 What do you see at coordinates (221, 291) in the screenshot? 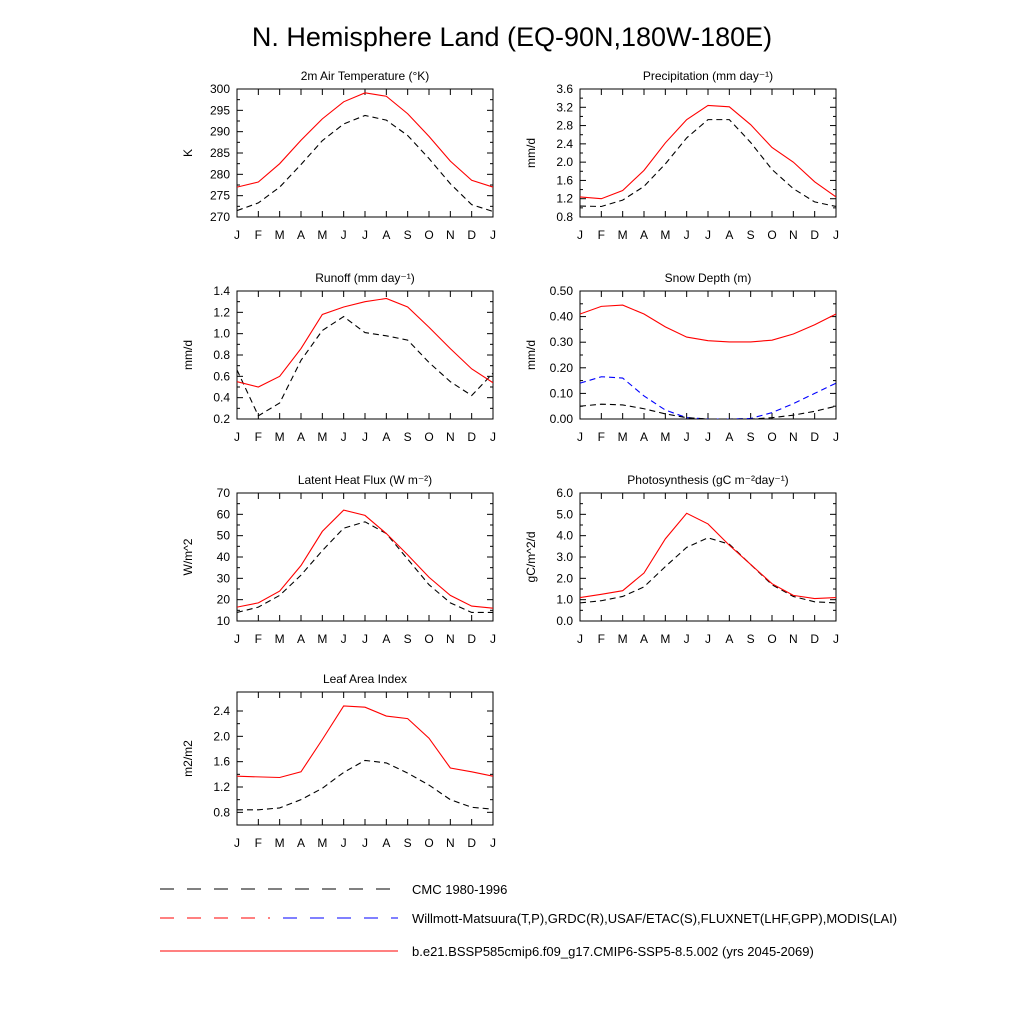
I see `y-tick-label: 1.4` at bounding box center [221, 291].